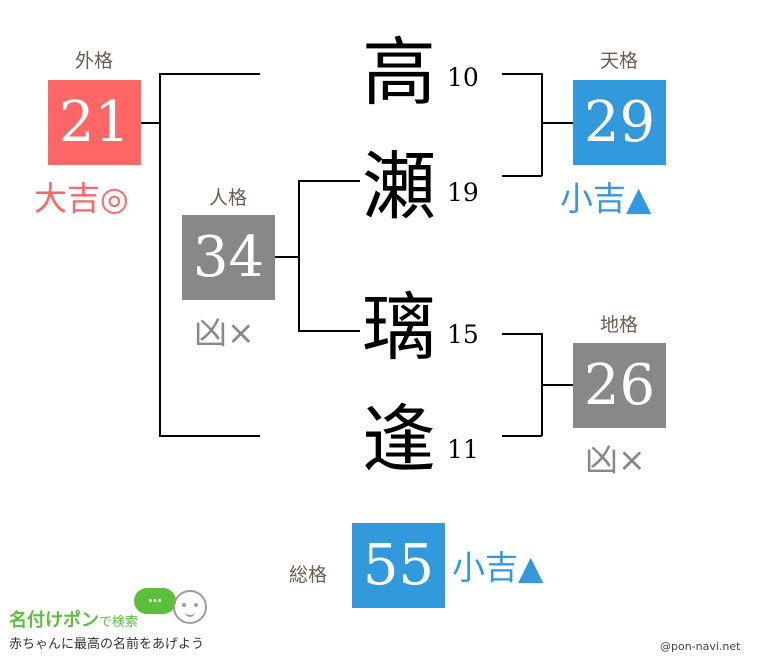 Image resolution: width=760 pixels, height=670 pixels. I want to click on logo-tagline: 赤ちゃんに最高の名前をあげよう, so click(107, 644).